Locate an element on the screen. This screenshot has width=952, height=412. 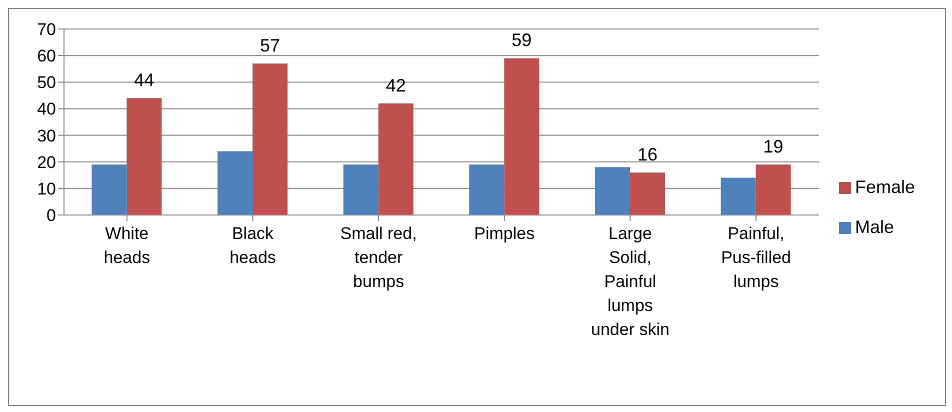
data-label: 42 is located at coordinates (396, 85).